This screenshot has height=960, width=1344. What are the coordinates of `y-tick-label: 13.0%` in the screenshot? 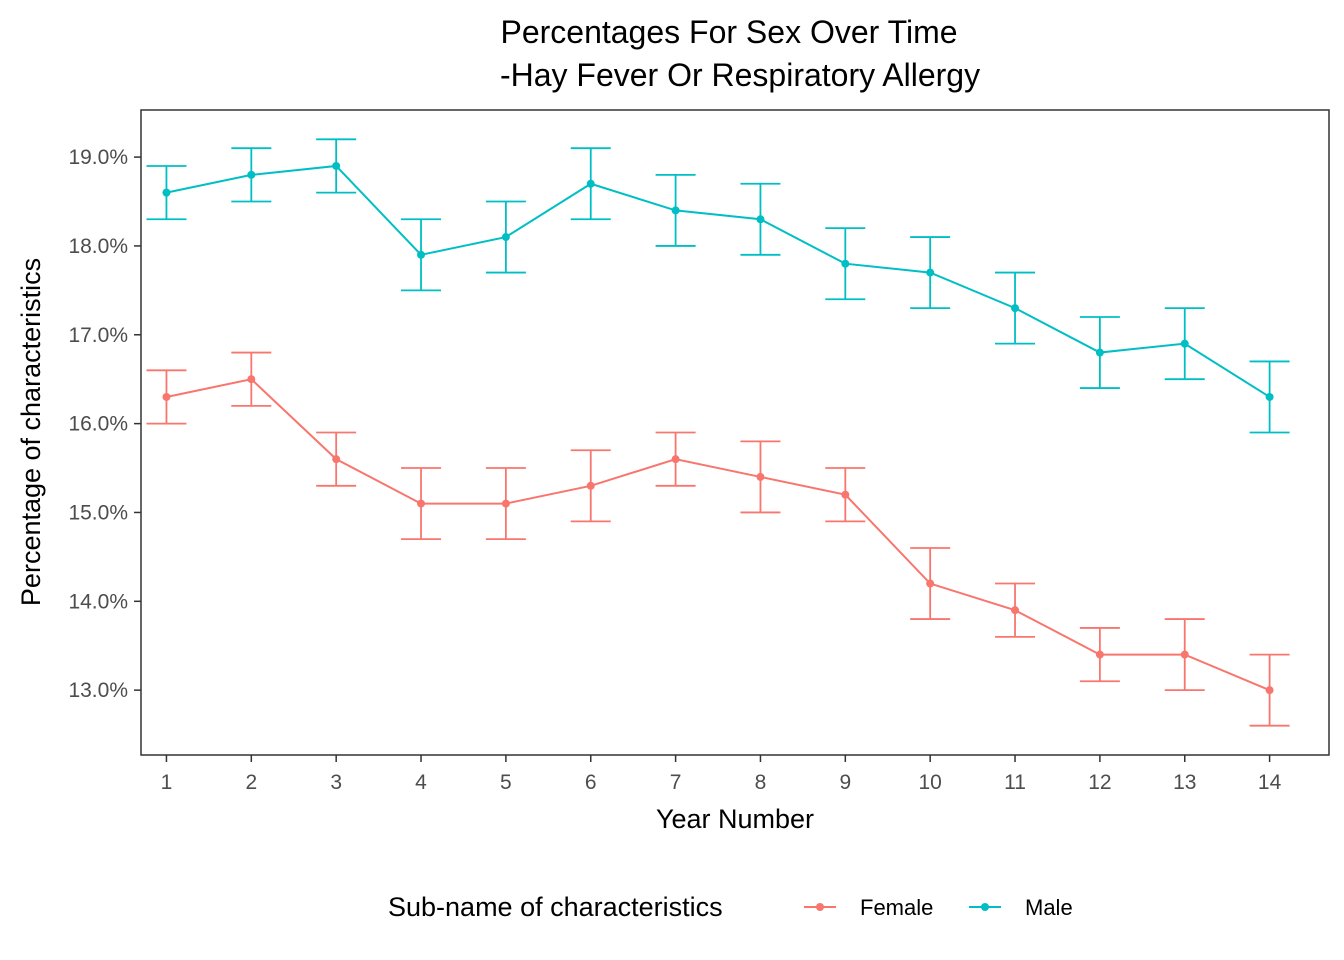 It's located at (98, 690).